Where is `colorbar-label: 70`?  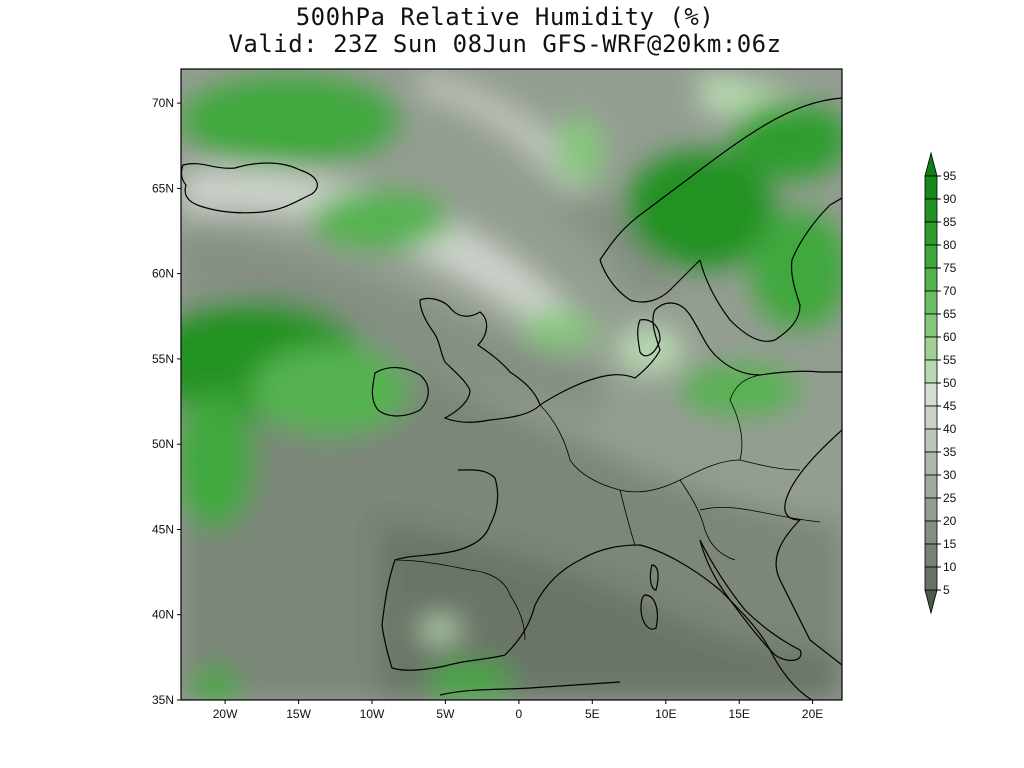 colorbar-label: 70 is located at coordinates (950, 291).